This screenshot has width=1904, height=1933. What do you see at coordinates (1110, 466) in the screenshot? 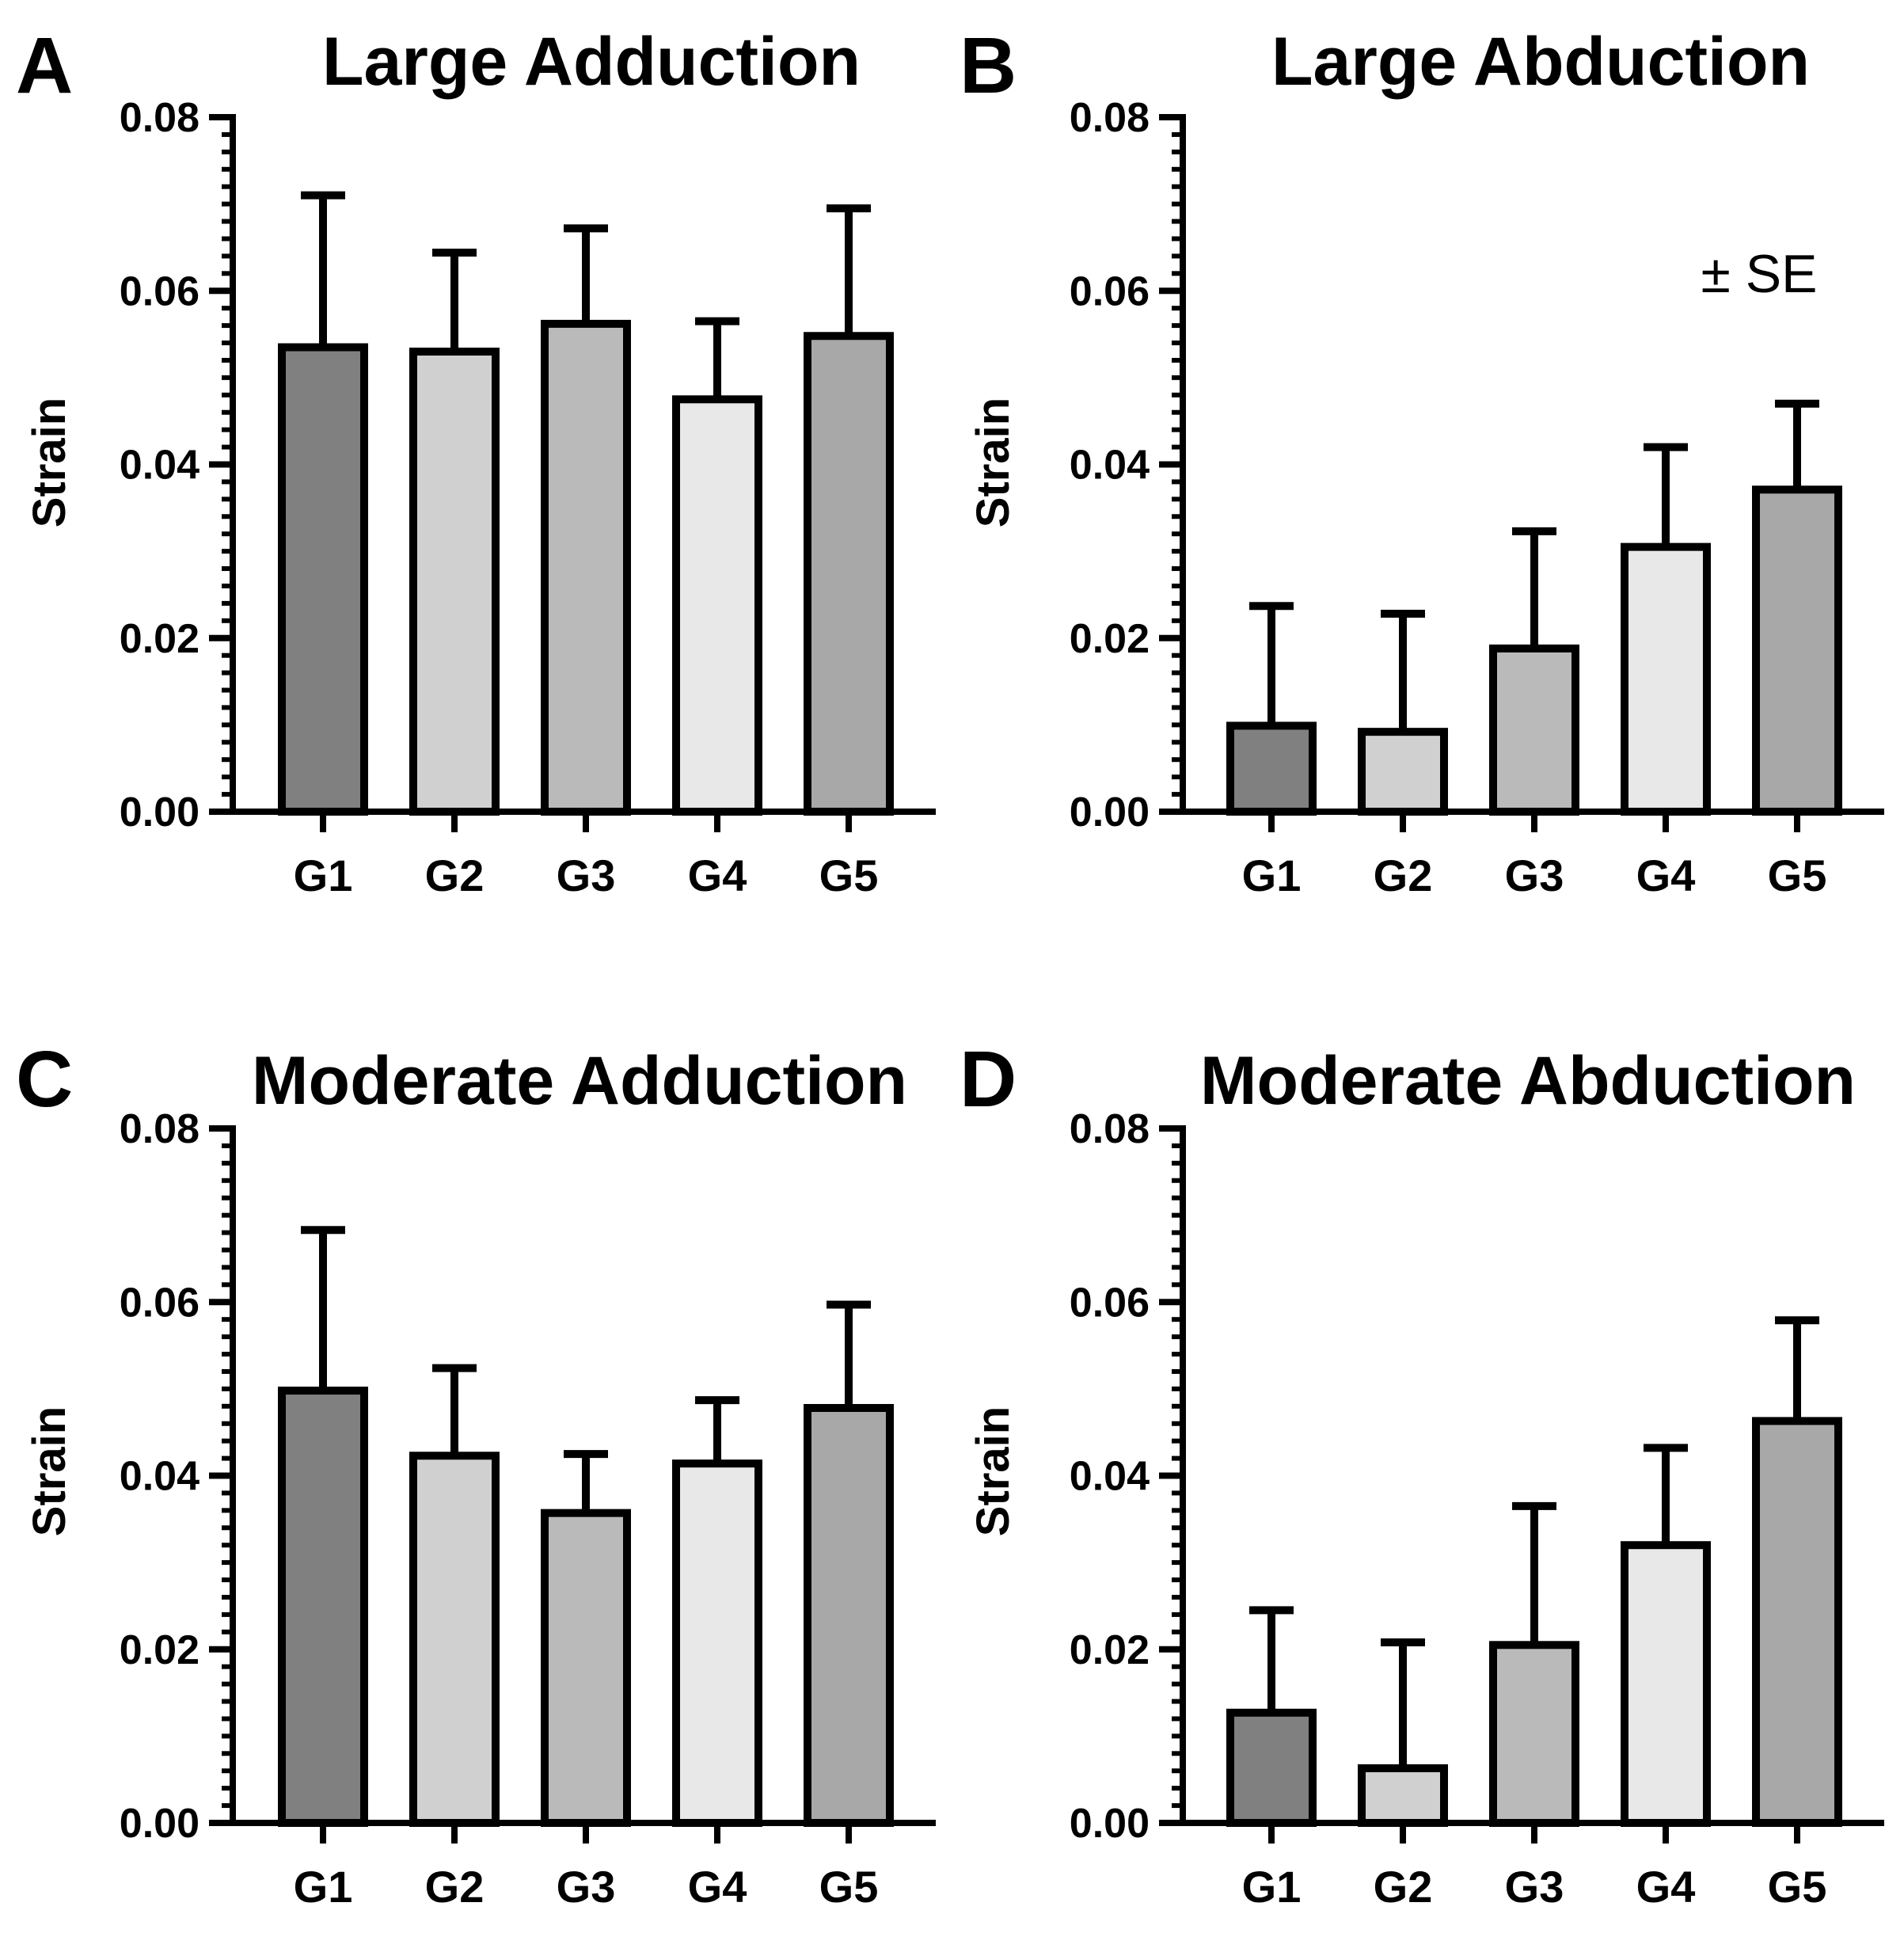
I see `y-tick-label-b: 0.04` at bounding box center [1110, 466].